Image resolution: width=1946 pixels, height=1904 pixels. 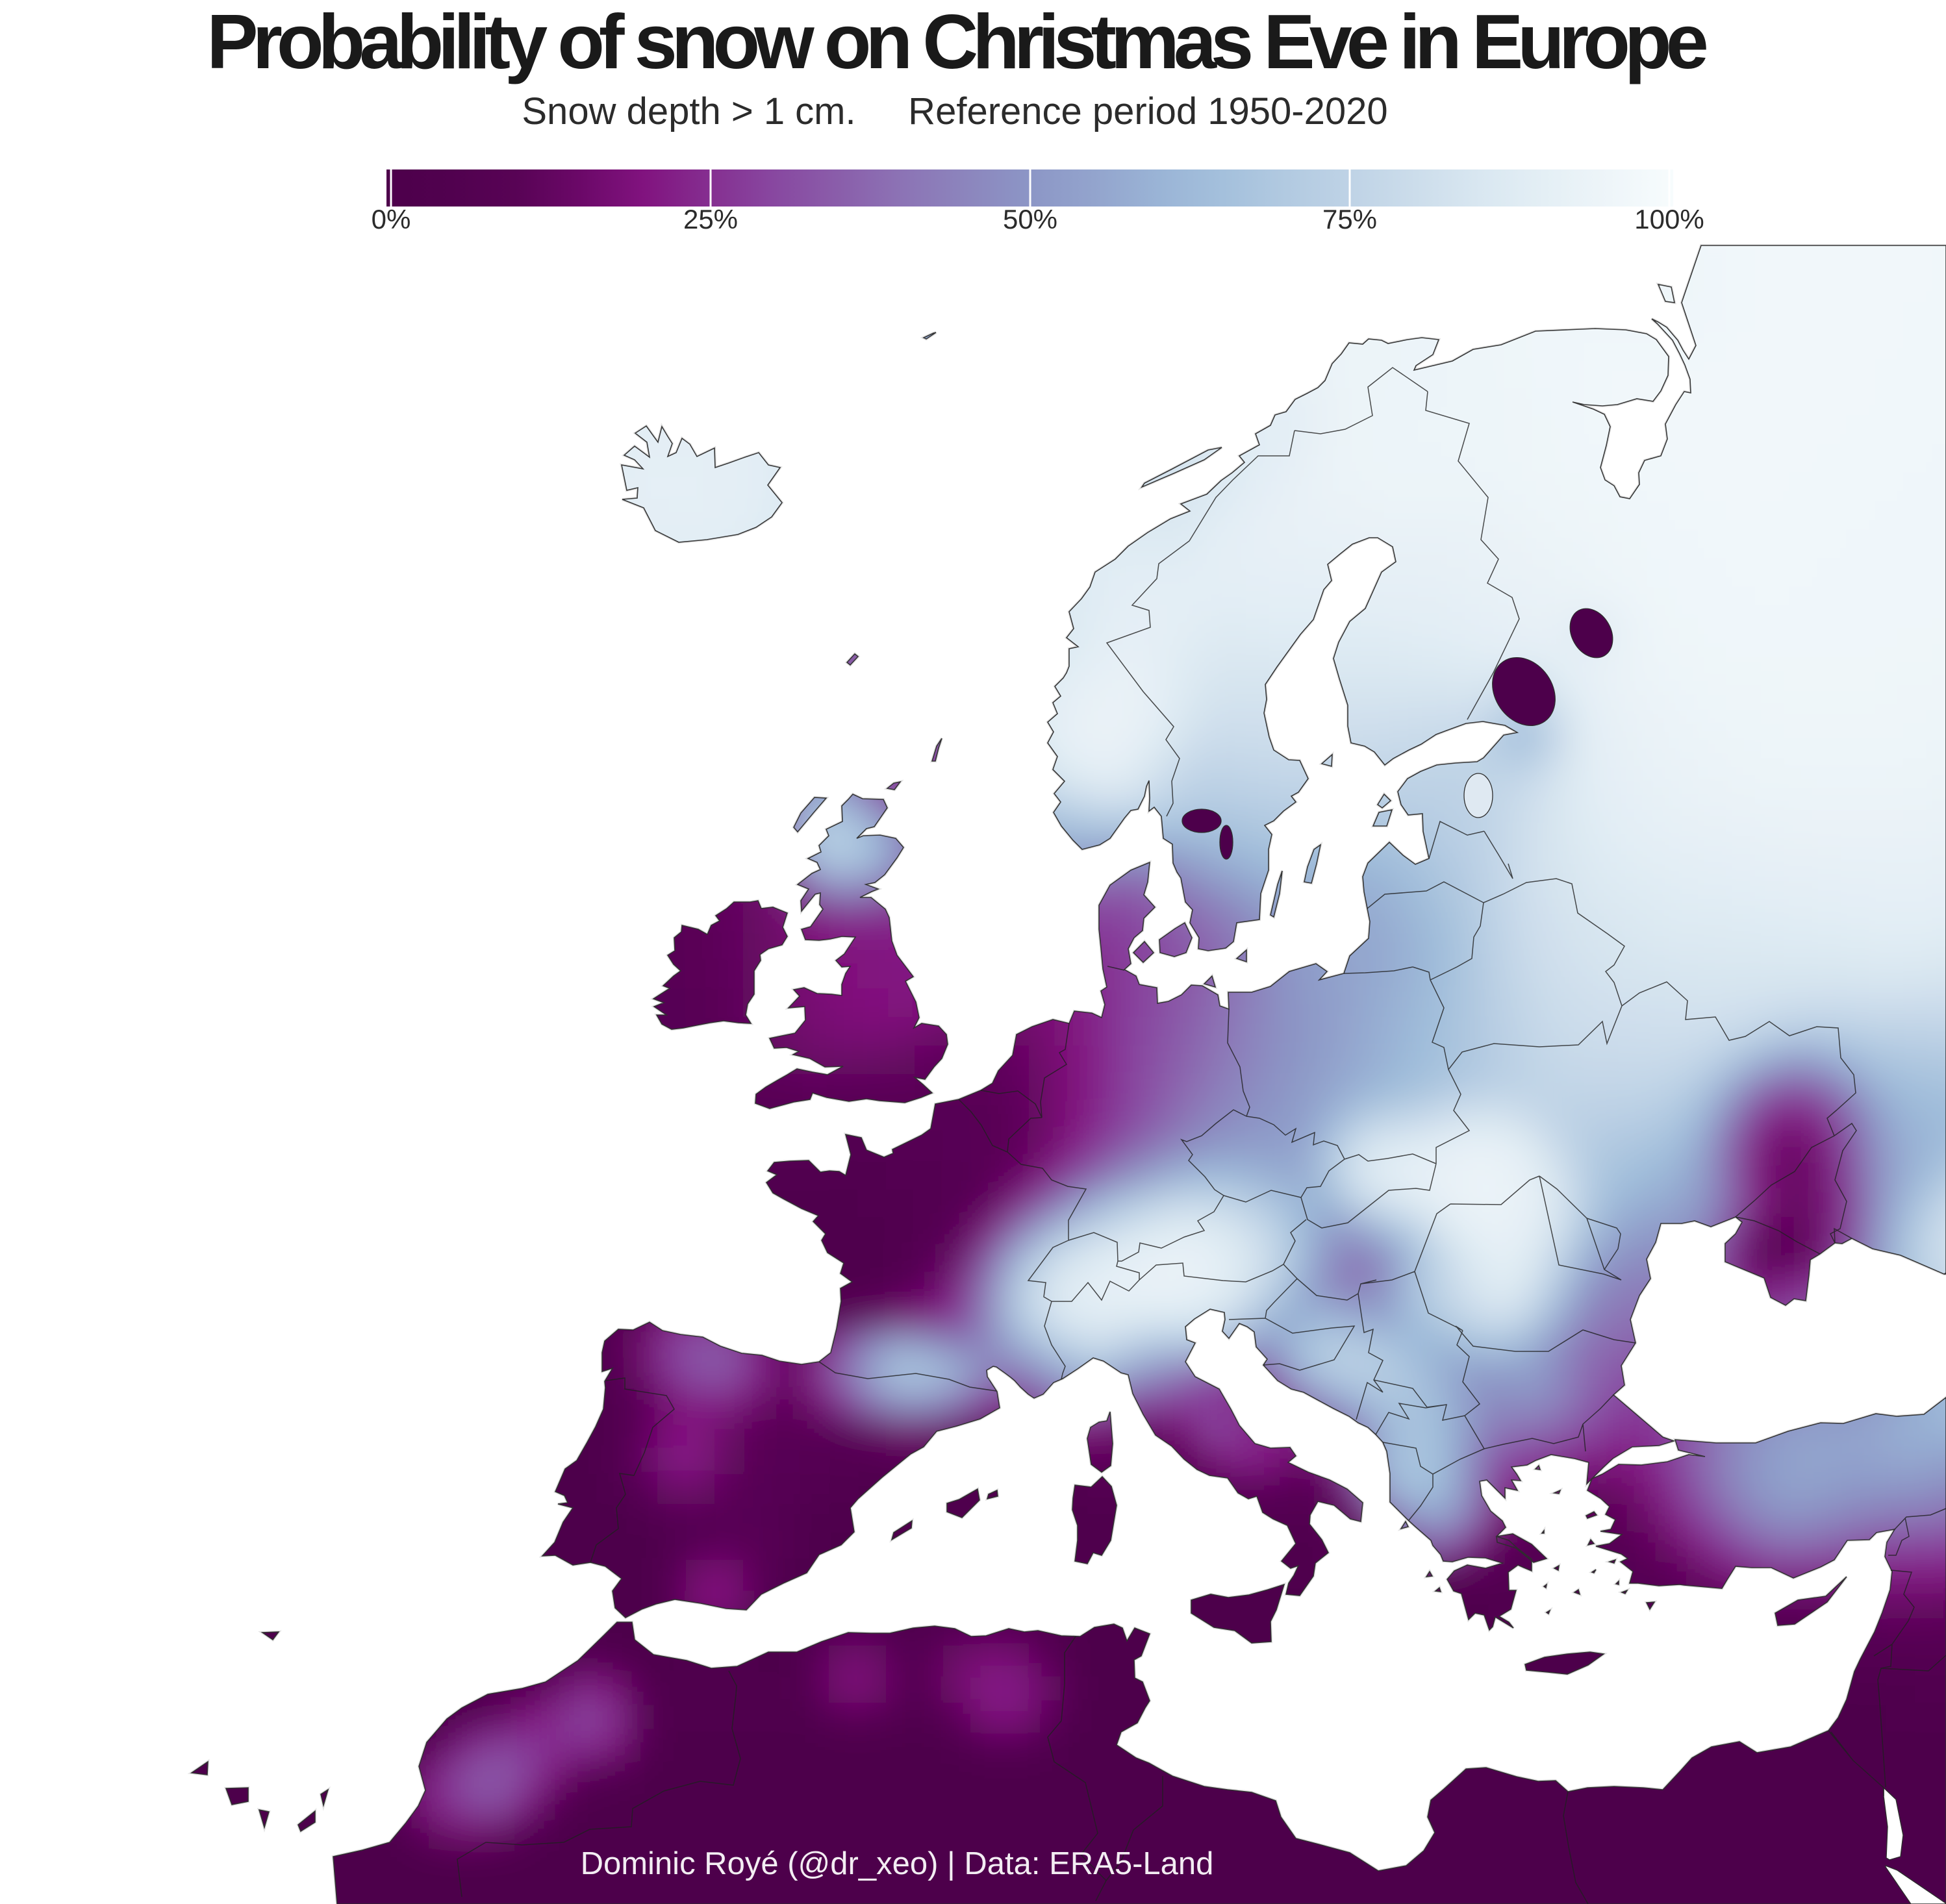 I want to click on svg-text:Dominic Royé (@dr_xeo) | Data:: Dominic Royé (@dr_xeo) | Data: ERA5-Land, so click(x=897, y=1864).